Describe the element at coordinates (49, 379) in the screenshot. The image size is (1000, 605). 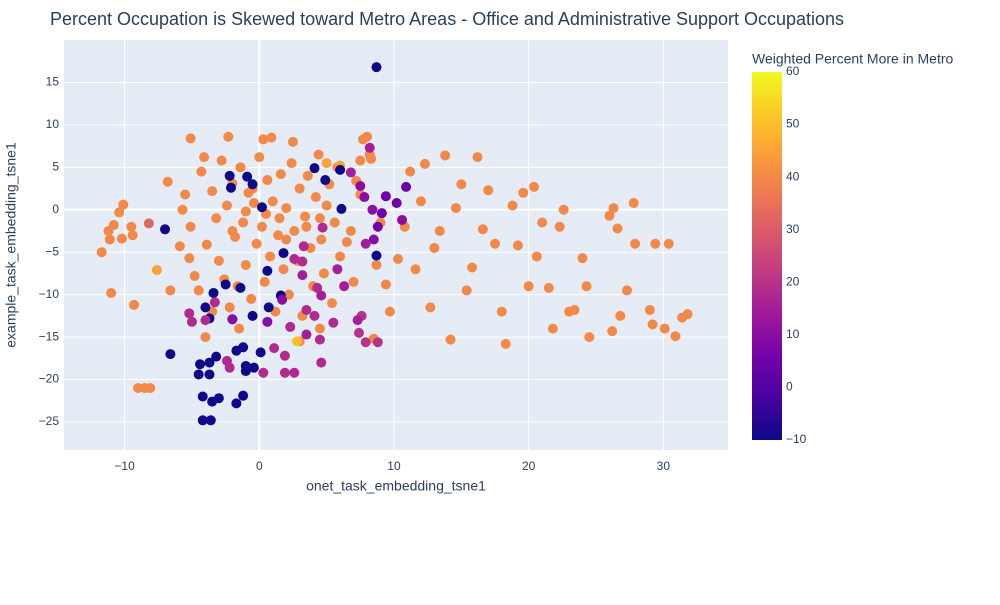
I see `y-tick-label: −20` at that location.